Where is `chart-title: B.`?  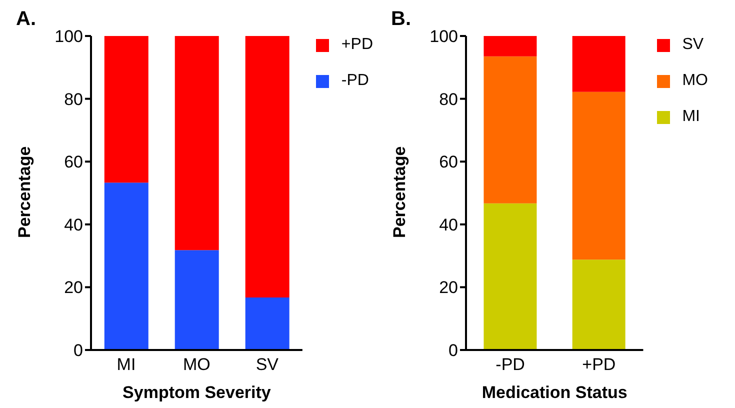 chart-title: B. is located at coordinates (401, 19).